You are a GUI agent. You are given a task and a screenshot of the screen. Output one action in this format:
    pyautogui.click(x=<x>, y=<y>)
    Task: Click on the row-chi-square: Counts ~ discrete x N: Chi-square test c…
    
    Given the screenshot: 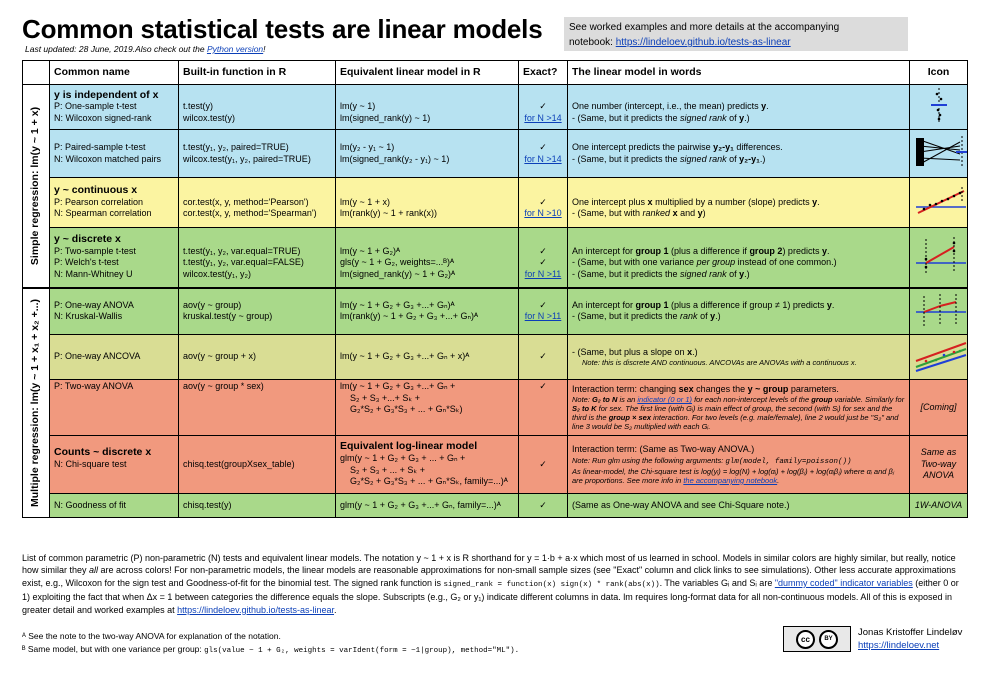 What is the action you would take?
    pyautogui.click(x=495, y=465)
    